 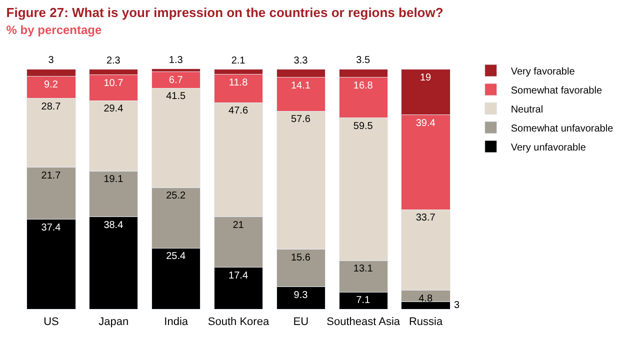 What do you see at coordinates (238, 225) in the screenshot?
I see `data-label: 21` at bounding box center [238, 225].